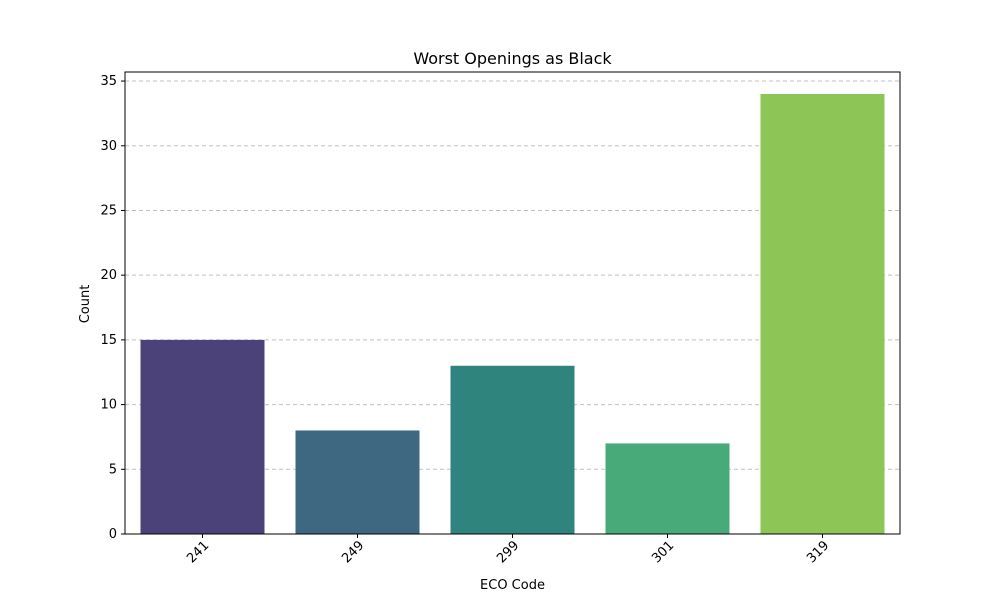 Image resolution: width=1000 pixels, height=604 pixels. I want to click on x-axis-label: ECO Code, so click(512, 585).